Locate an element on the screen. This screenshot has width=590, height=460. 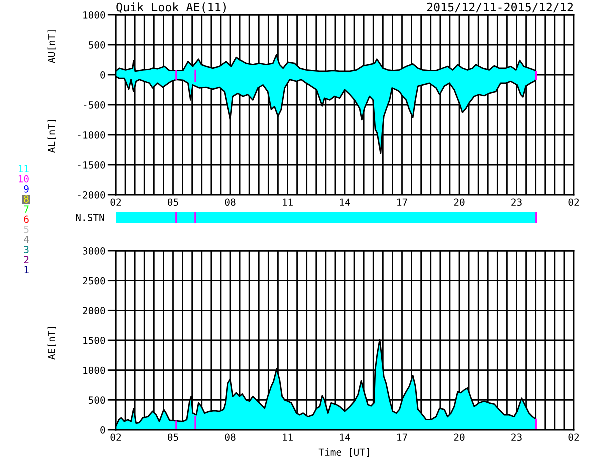
y-tick-label: 3000 is located at coordinates (94, 251).